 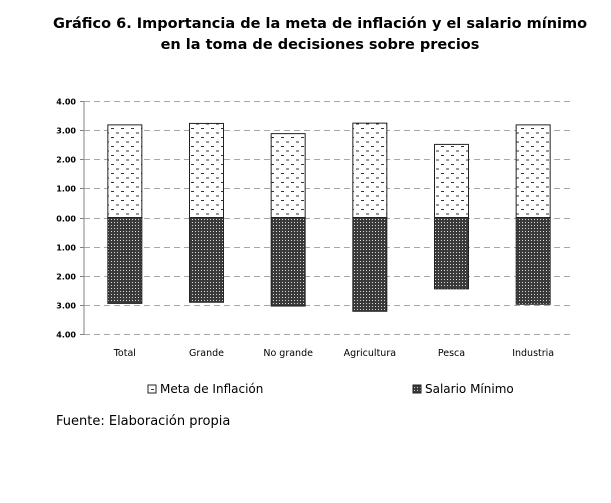 What do you see at coordinates (469, 389) in the screenshot?
I see `legend-label: Salario Mínimo` at bounding box center [469, 389].